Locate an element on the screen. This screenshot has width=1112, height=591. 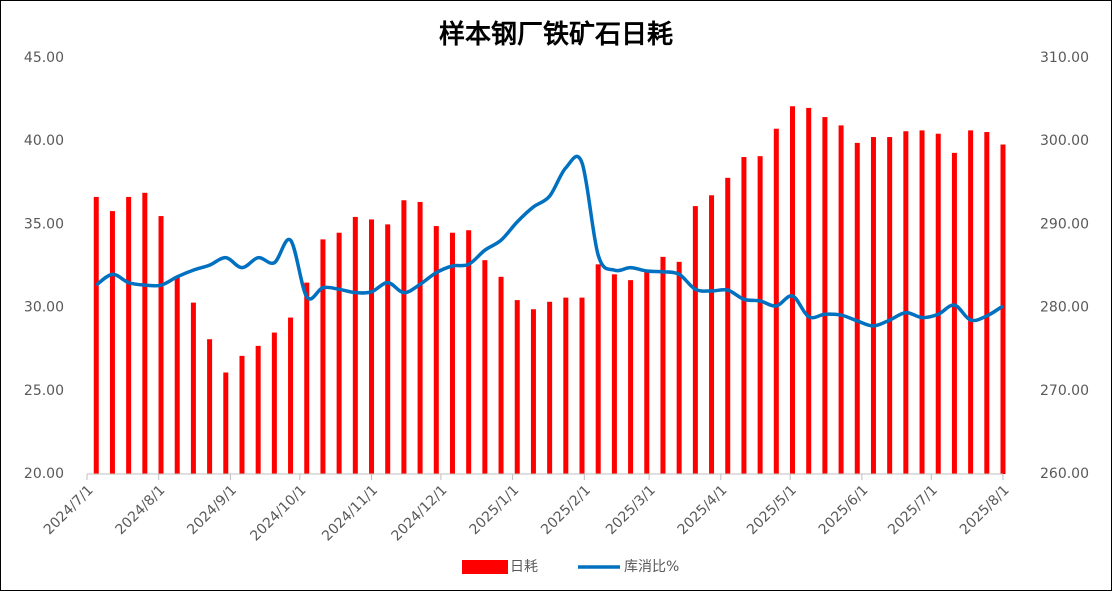
y2-tick-label: 310.00 is located at coordinates (1064, 58).